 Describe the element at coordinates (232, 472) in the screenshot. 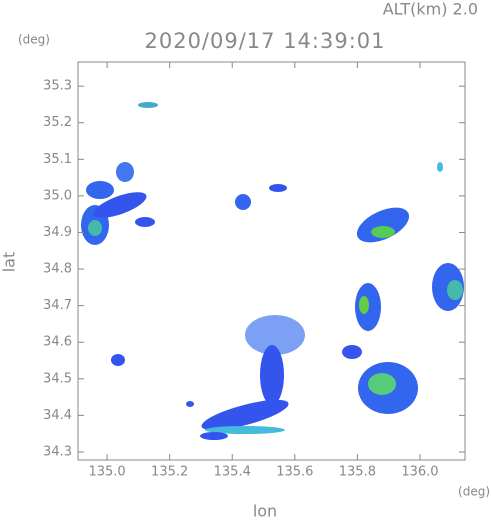

I see `x-tick-label: 135.4` at that location.